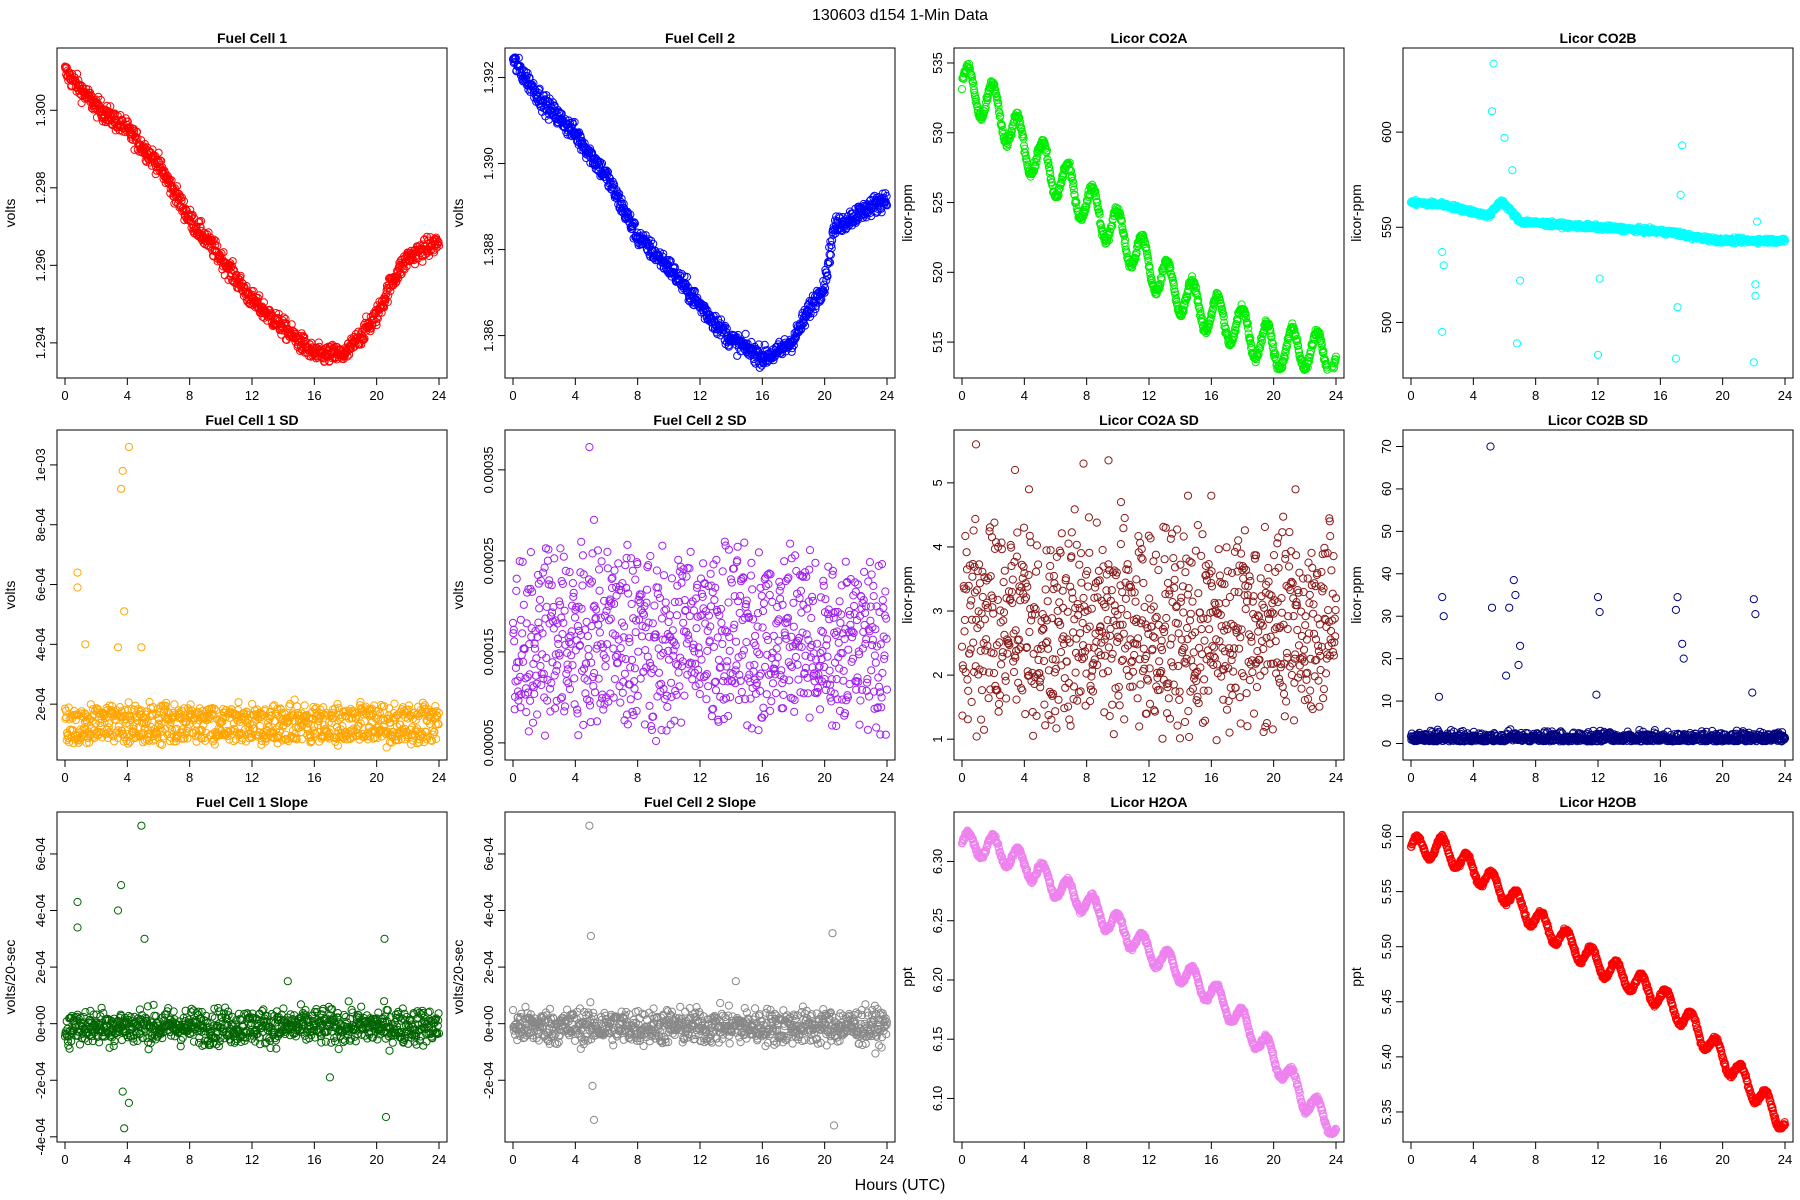 The image size is (1800, 1200). Describe the element at coordinates (488, 651) in the screenshot. I see `y-tick-label: 0.00015` at that location.